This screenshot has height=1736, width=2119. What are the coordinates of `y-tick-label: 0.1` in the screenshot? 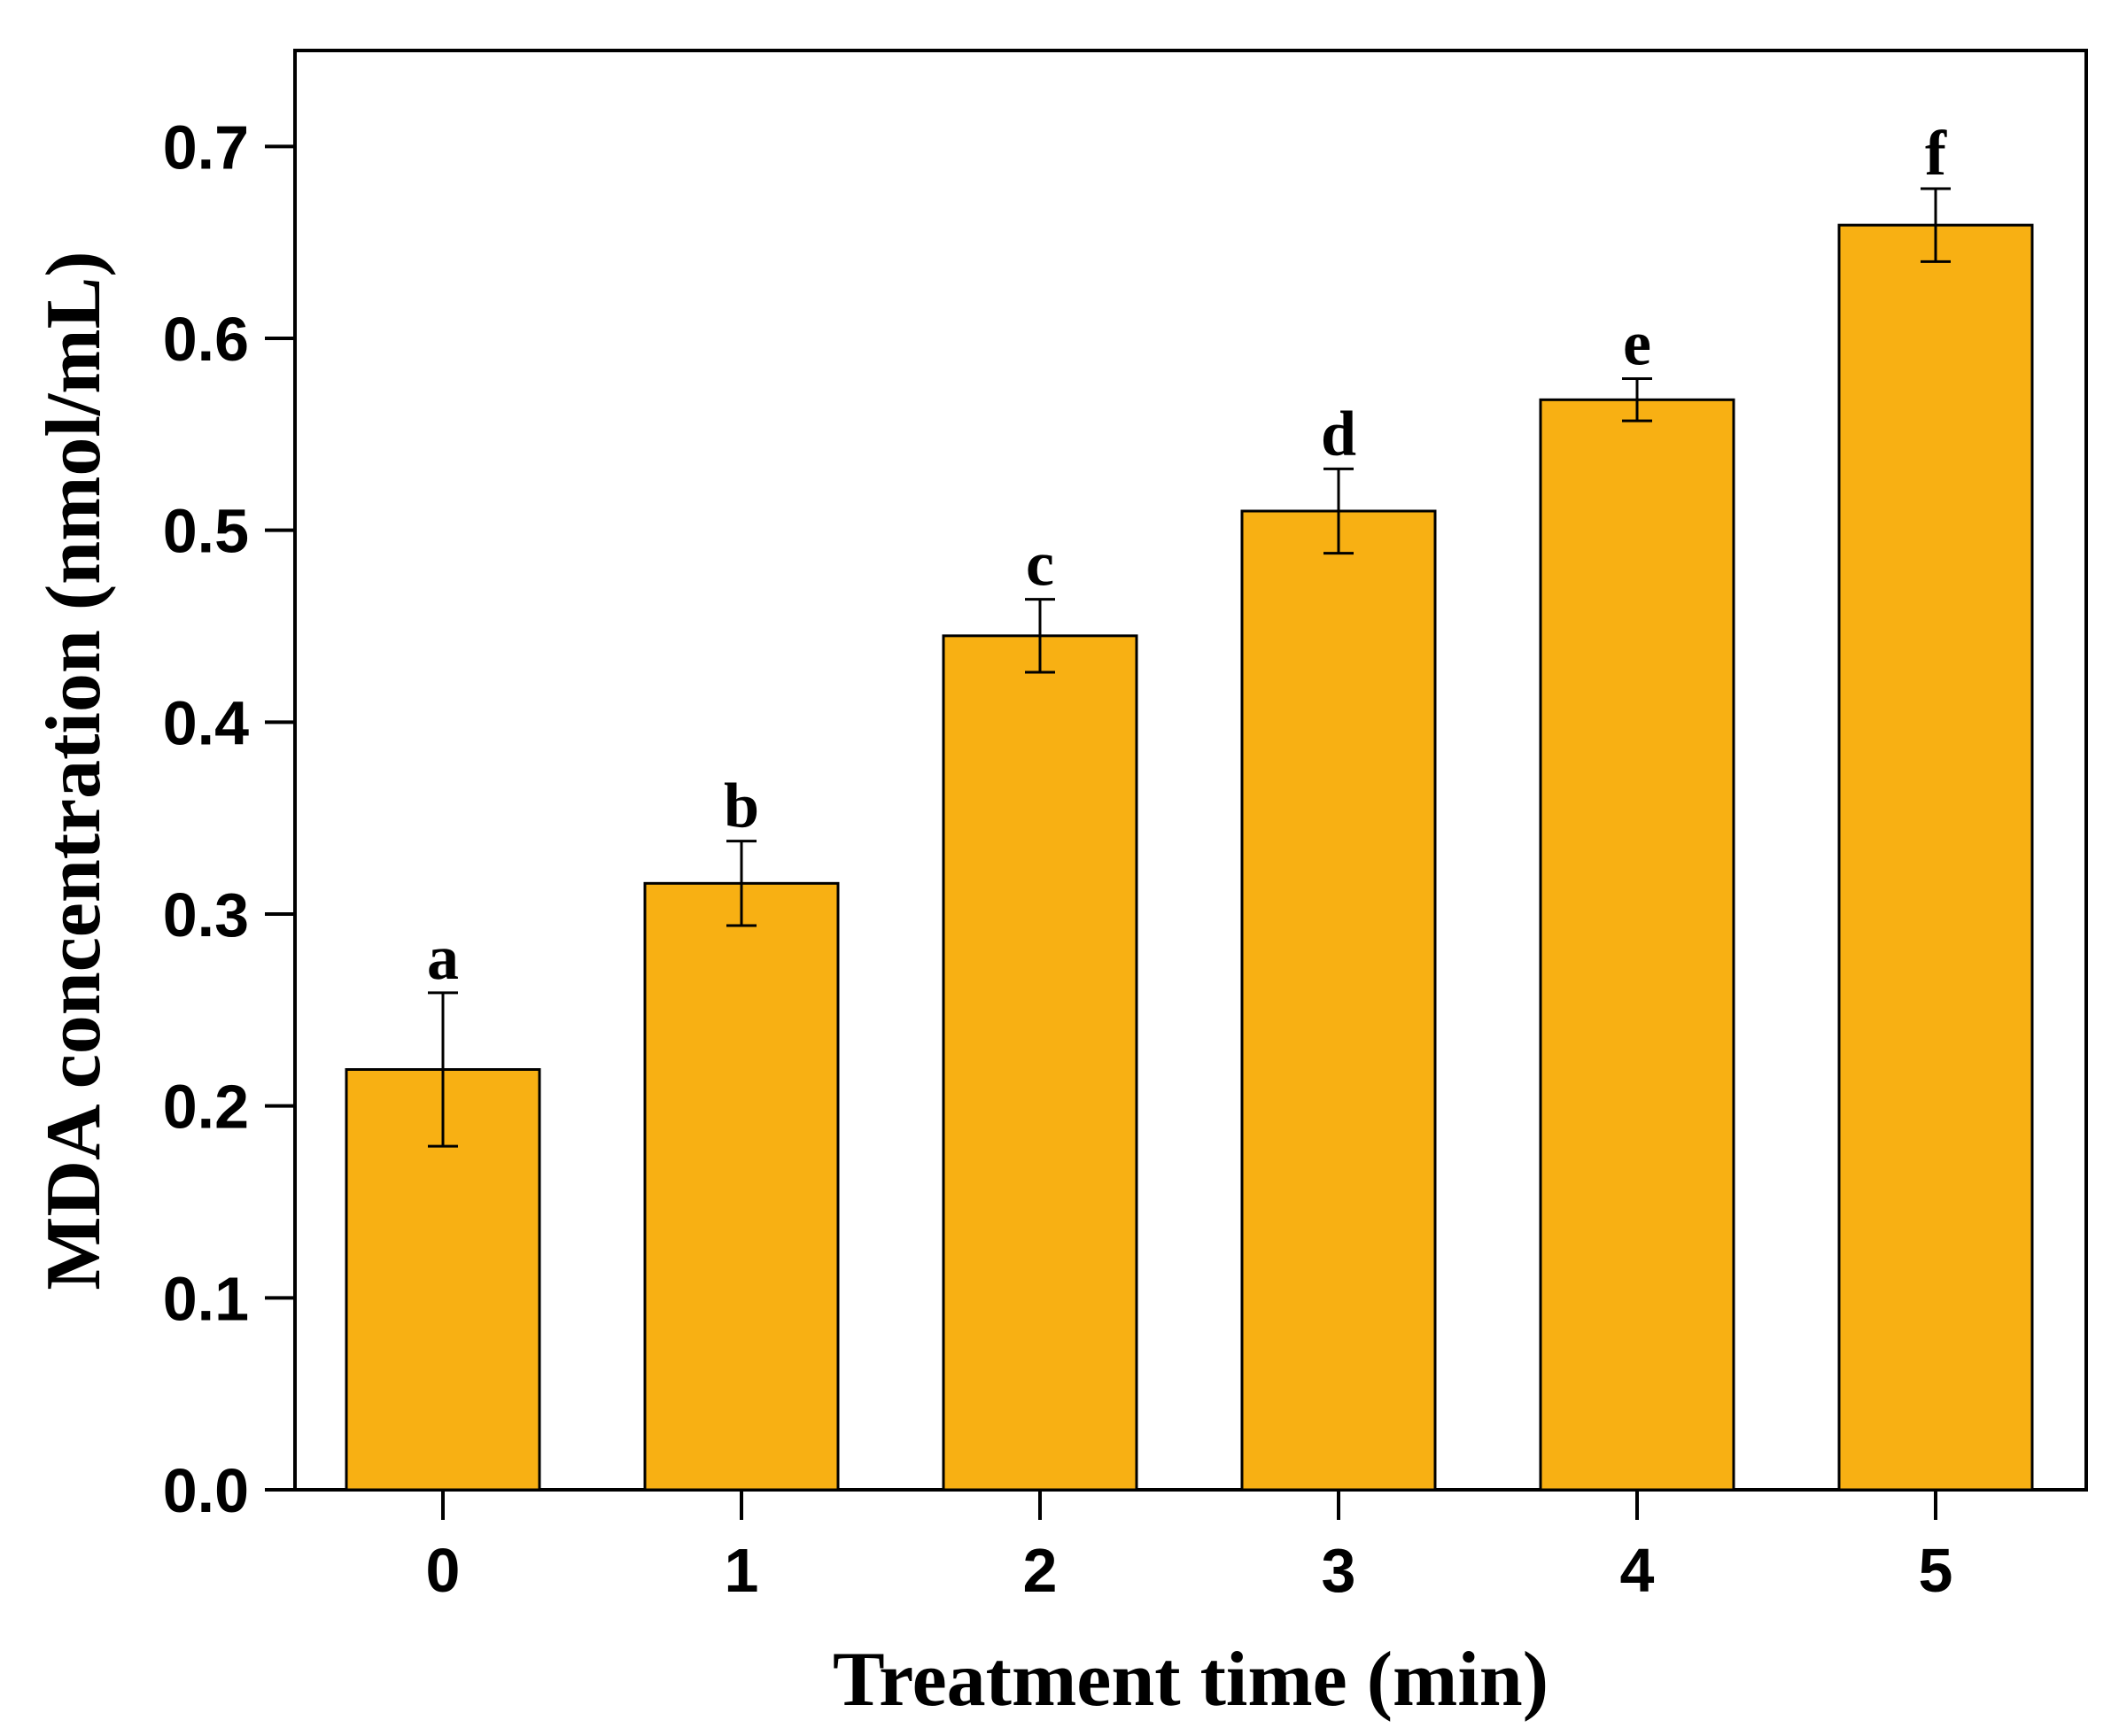 It's located at (206, 1298).